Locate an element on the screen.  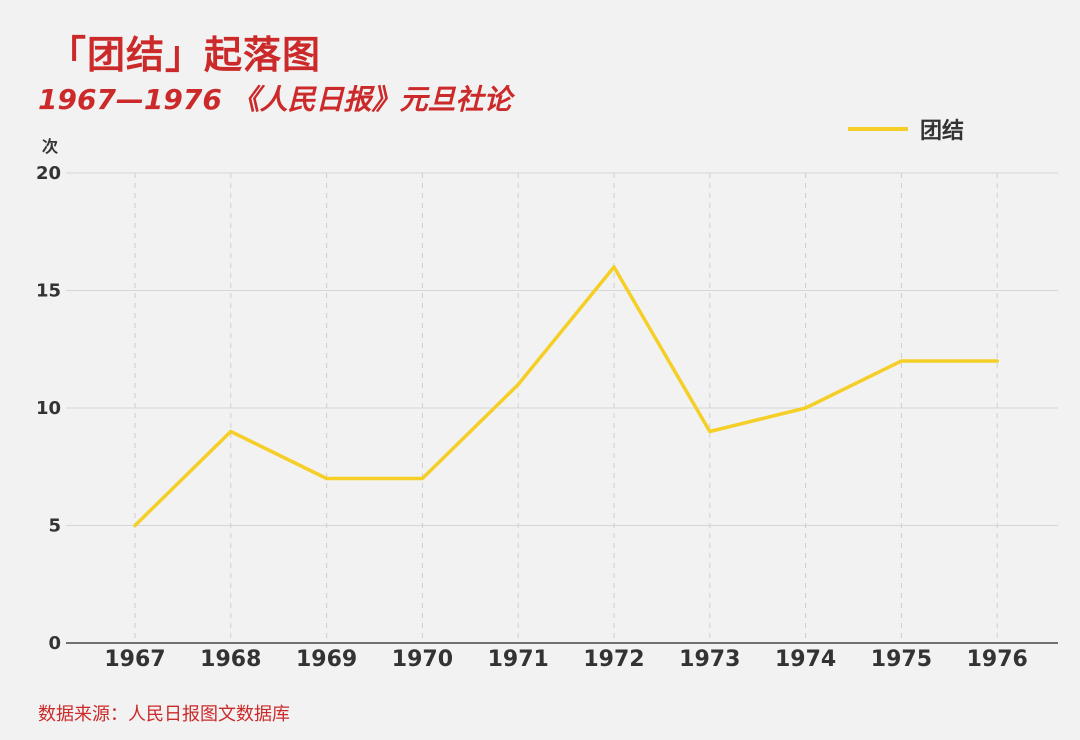
y-tick-label: 0 is located at coordinates (54, 643).